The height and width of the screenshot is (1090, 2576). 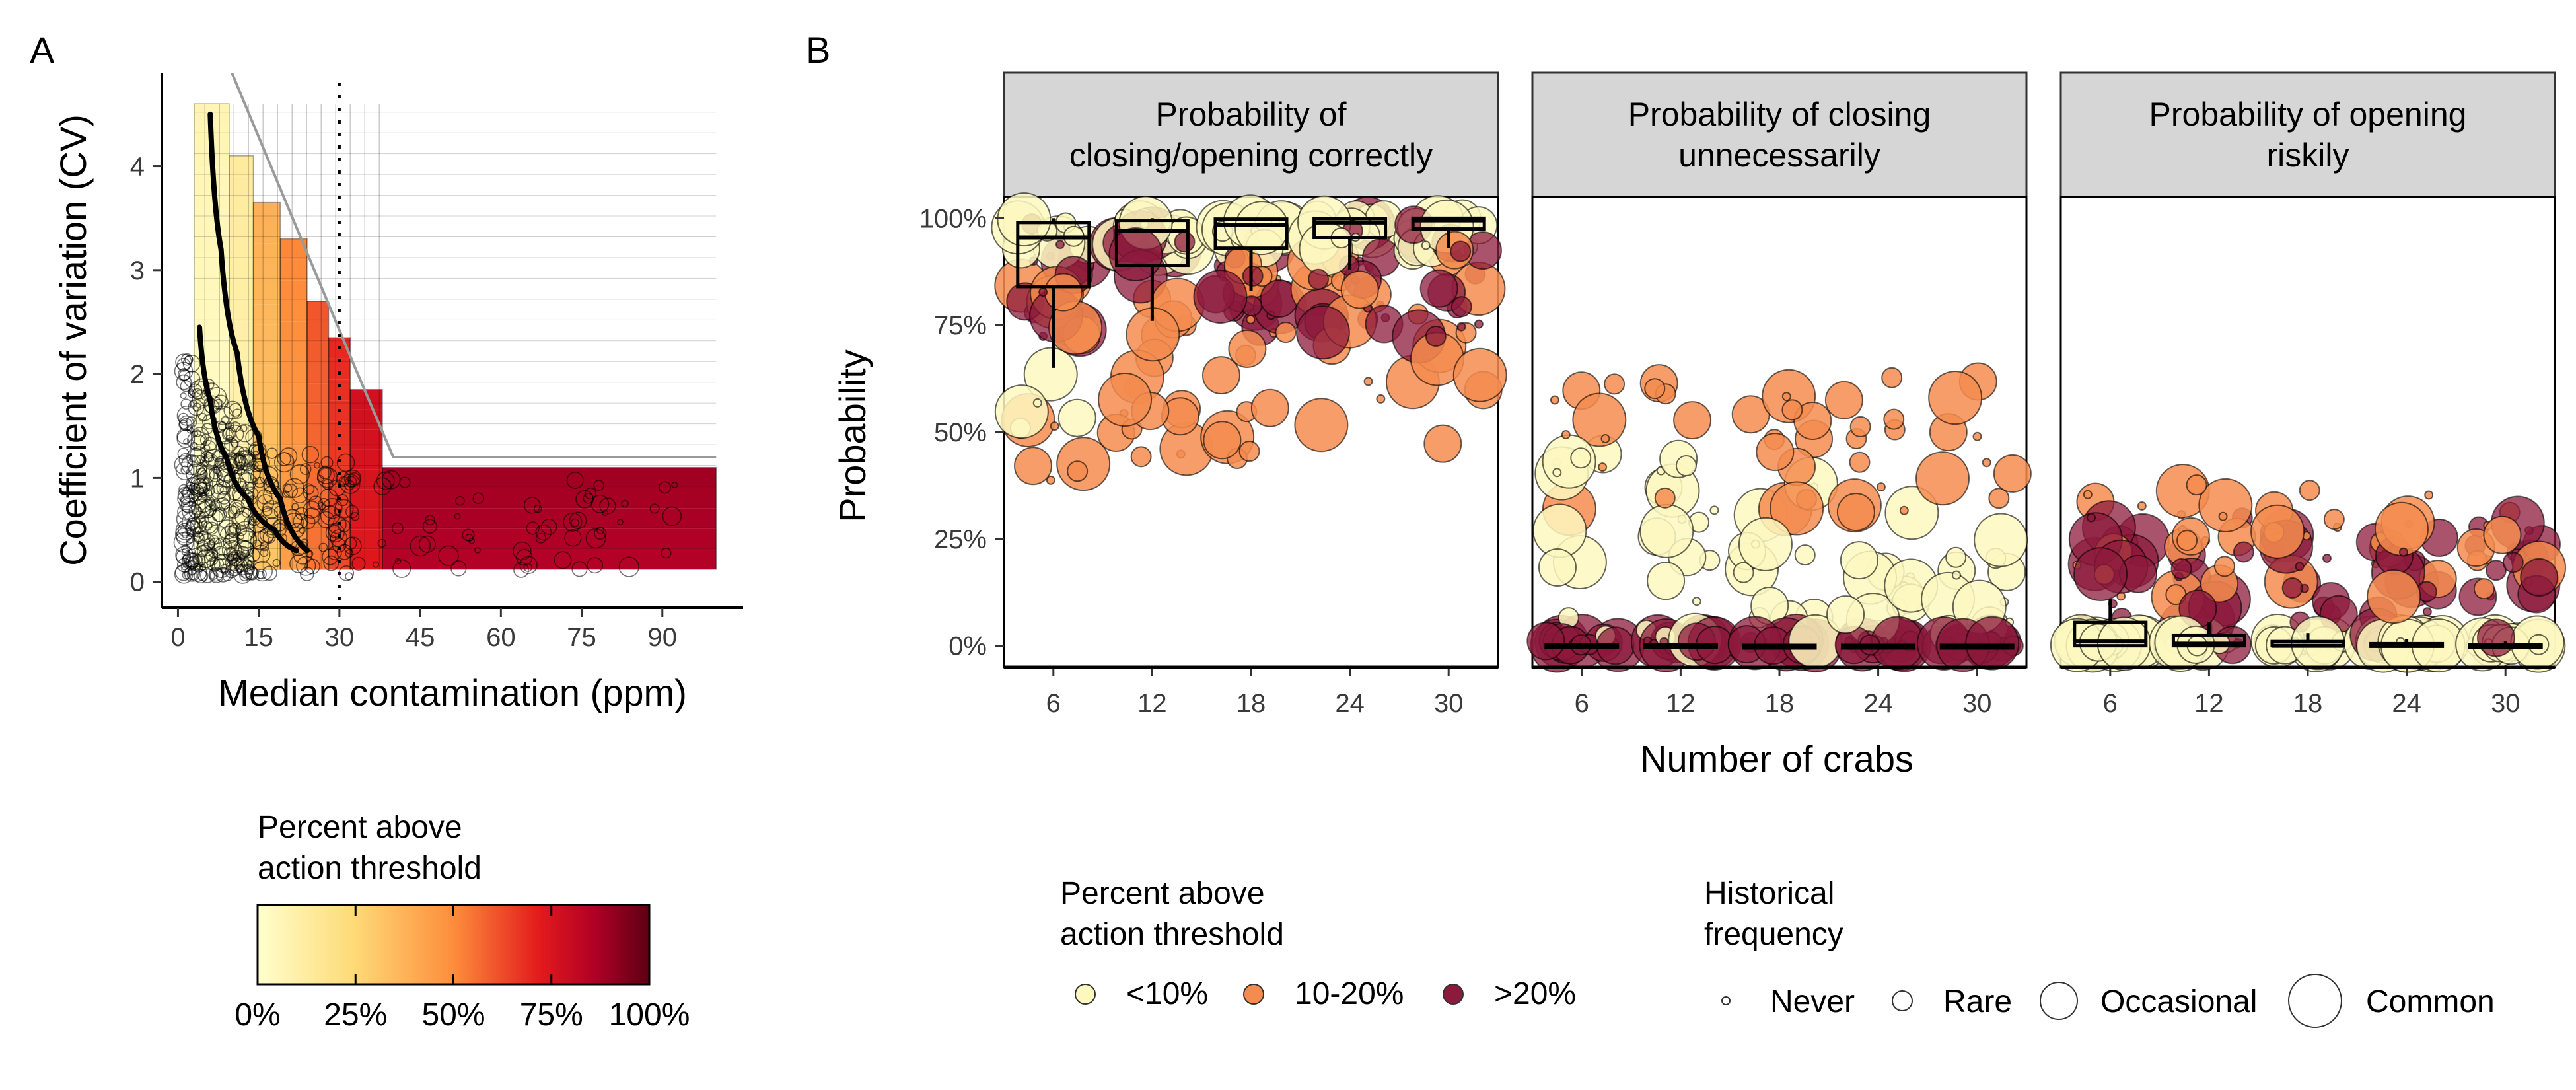 What do you see at coordinates (2308, 156) in the screenshot?
I see `facet-title-line: riskily` at bounding box center [2308, 156].